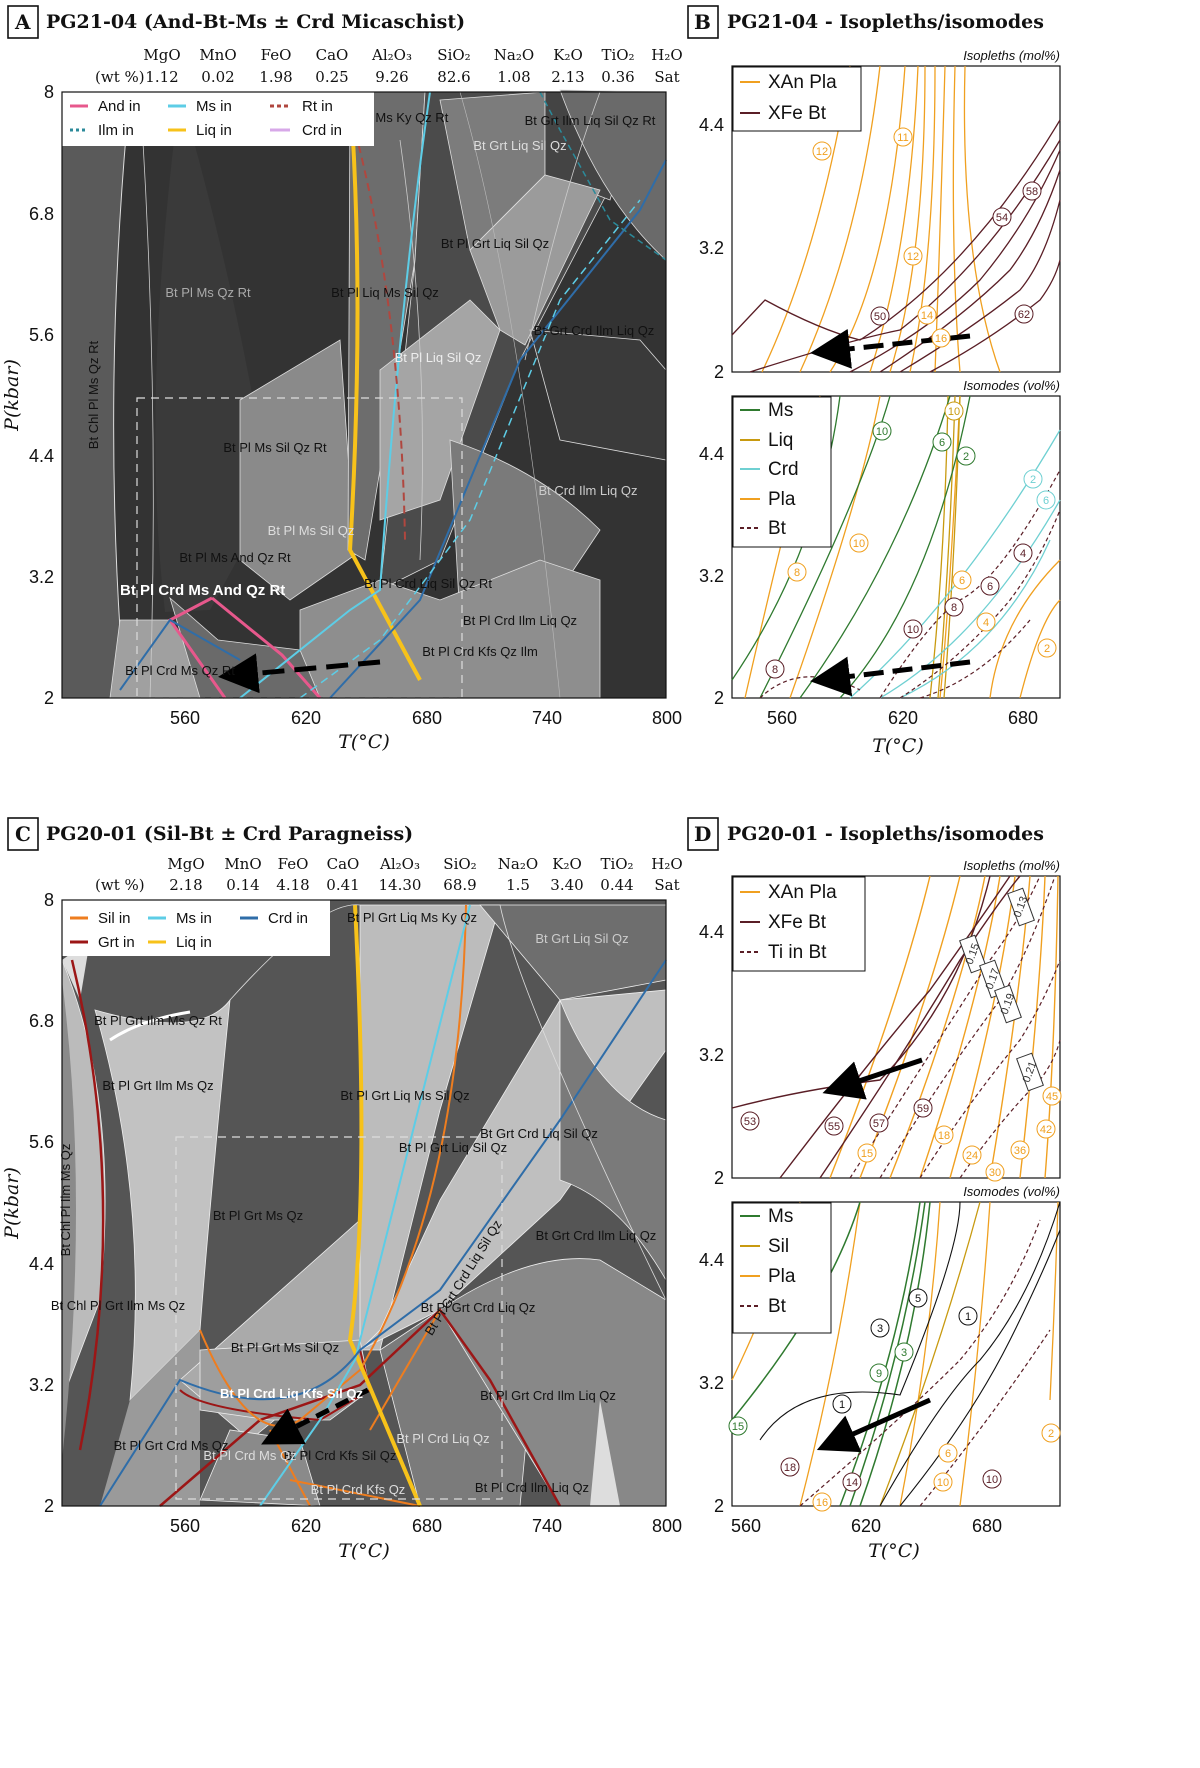 This screenshot has width=1200, height=1768. Describe the element at coordinates (867, 1154) in the screenshot. I see `pd-tl-4: 15` at that location.